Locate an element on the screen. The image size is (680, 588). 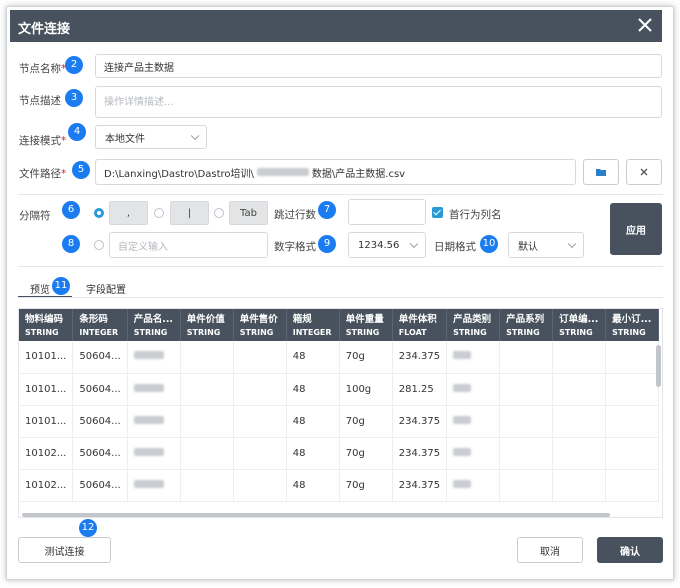
sep-pipe-radio is located at coordinates (159, 213).